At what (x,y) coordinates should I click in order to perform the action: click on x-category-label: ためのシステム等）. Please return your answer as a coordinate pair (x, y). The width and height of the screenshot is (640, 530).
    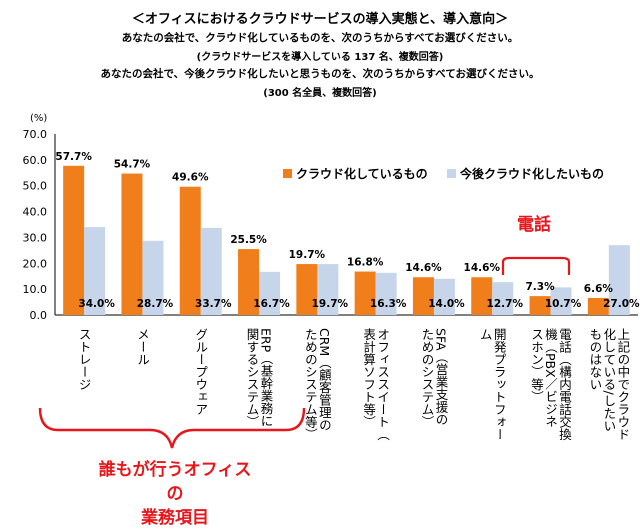
    Looking at the image, I should click on (310, 384).